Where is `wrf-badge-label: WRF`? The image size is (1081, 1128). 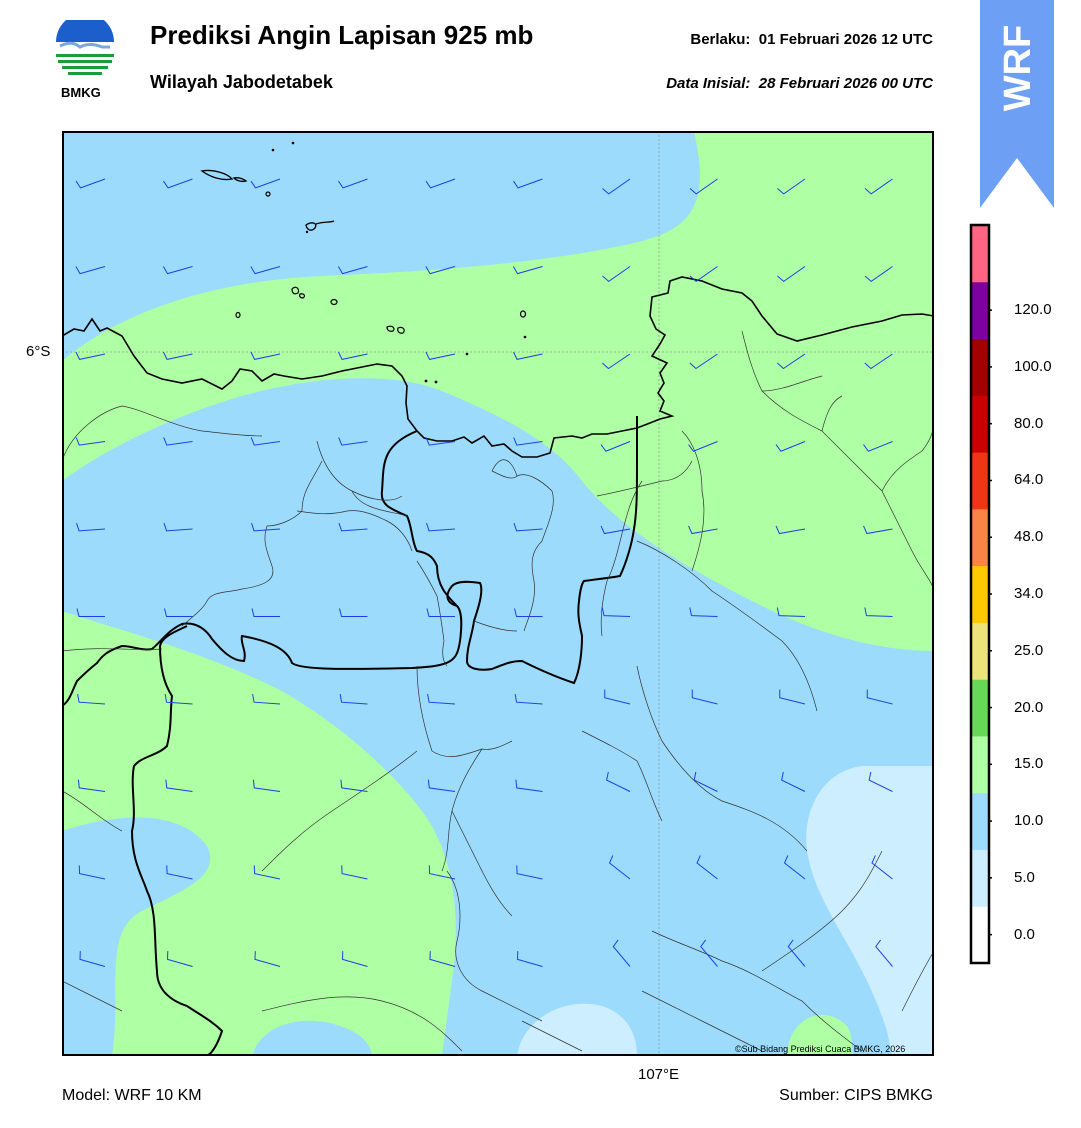
wrf-badge-label: WRF is located at coordinates (1018, 68).